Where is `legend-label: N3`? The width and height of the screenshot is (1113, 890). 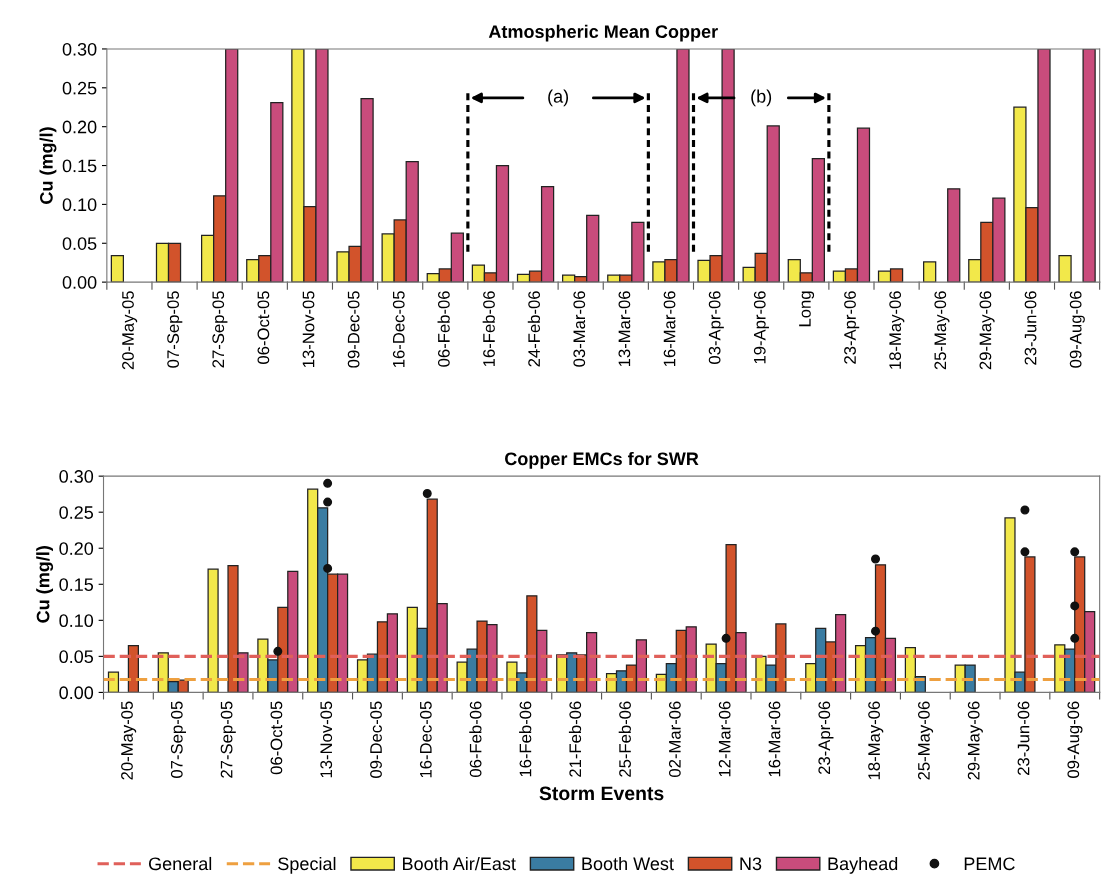 legend-label: N3 is located at coordinates (751, 864).